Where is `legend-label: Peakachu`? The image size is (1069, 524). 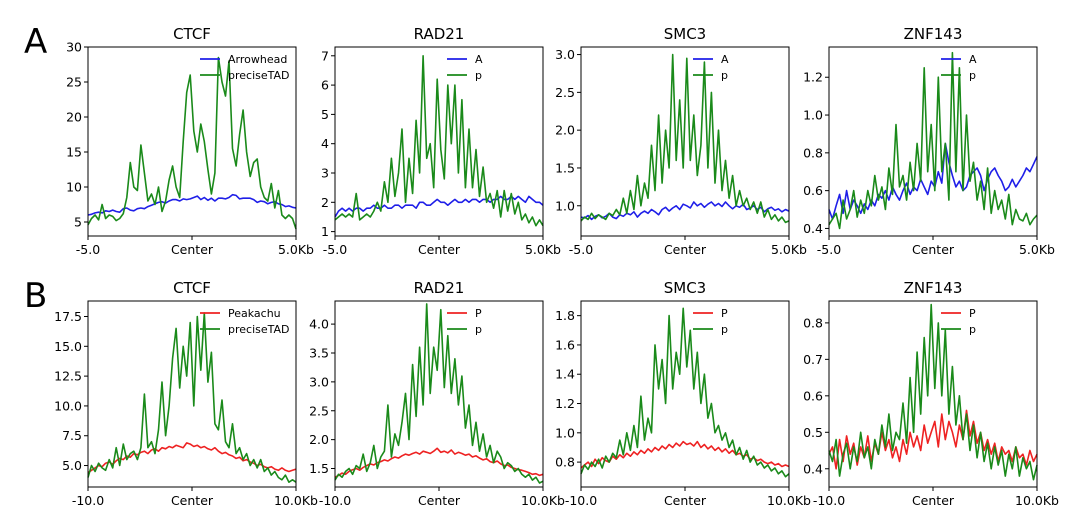
legend-label: Peakachu is located at coordinates (254, 313).